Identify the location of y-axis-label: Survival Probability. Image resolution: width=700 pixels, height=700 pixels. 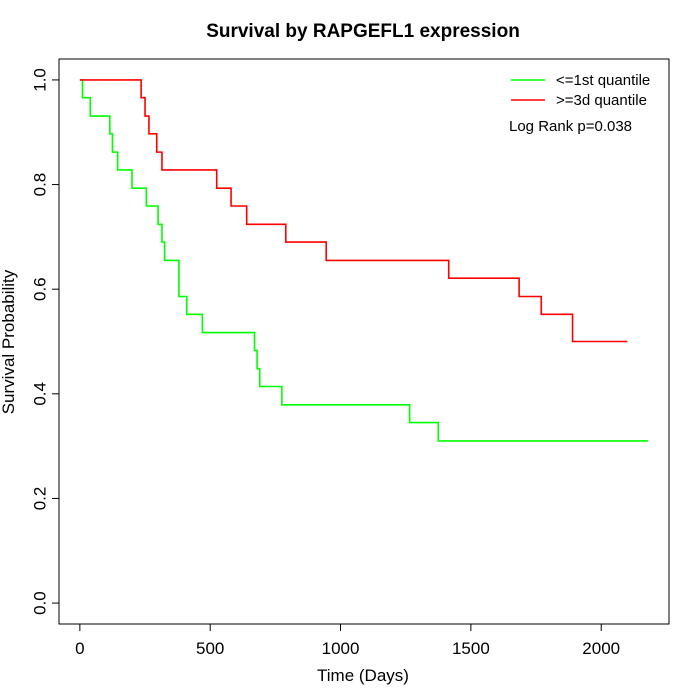
(9, 341).